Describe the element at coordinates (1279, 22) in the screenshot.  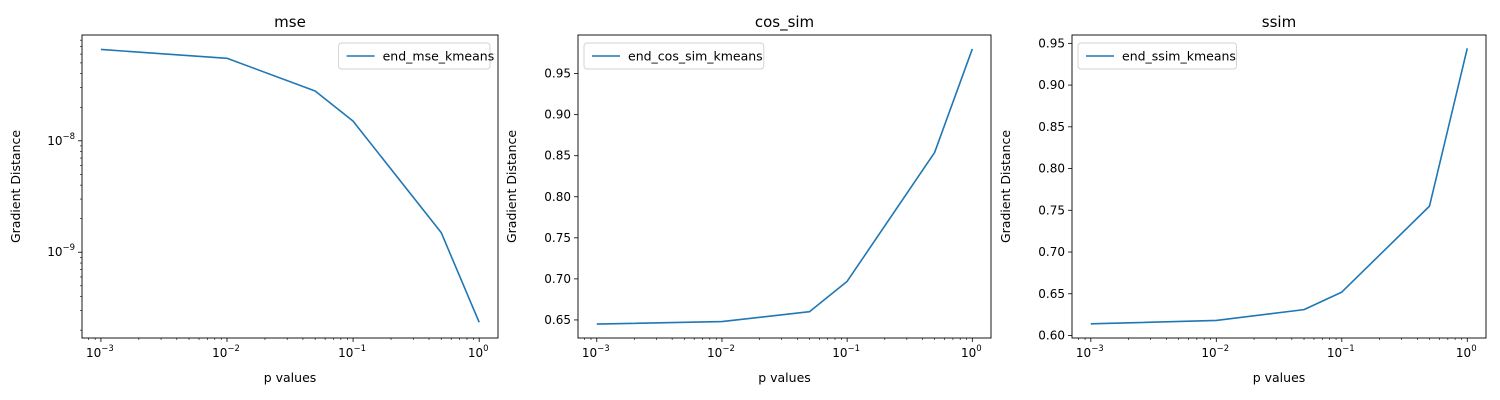
I see `chart-title: ssim` at that location.